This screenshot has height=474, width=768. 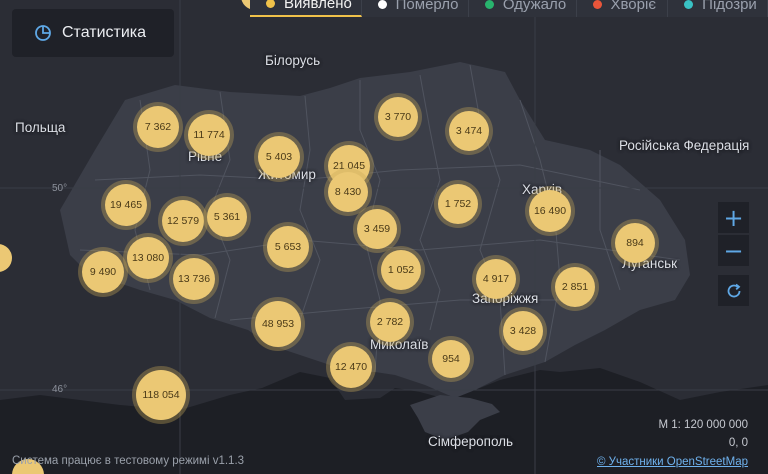 I want to click on cluster-marker: 13 080, so click(x=148, y=258).